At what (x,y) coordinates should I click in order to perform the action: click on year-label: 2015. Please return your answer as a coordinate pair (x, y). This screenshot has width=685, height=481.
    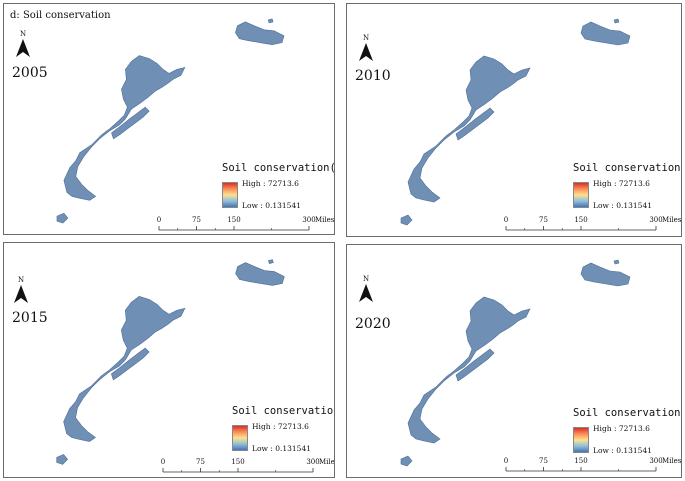
    Looking at the image, I should click on (30, 318).